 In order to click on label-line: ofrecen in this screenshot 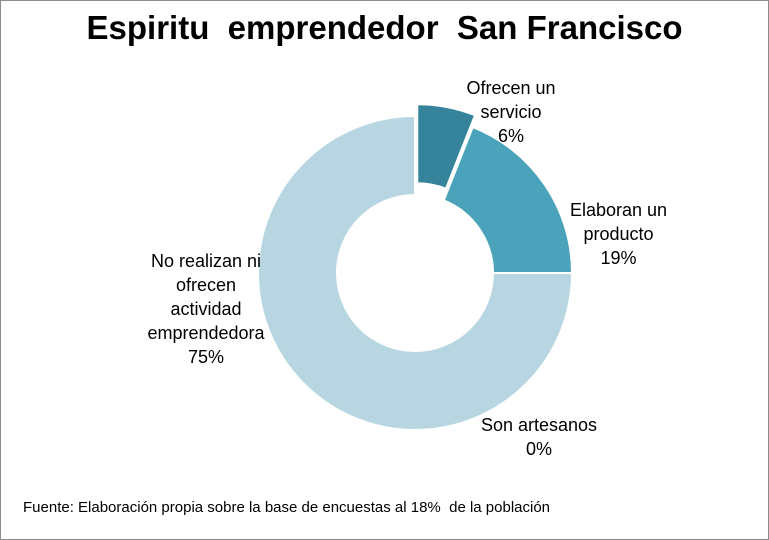, I will do `click(206, 285)`.